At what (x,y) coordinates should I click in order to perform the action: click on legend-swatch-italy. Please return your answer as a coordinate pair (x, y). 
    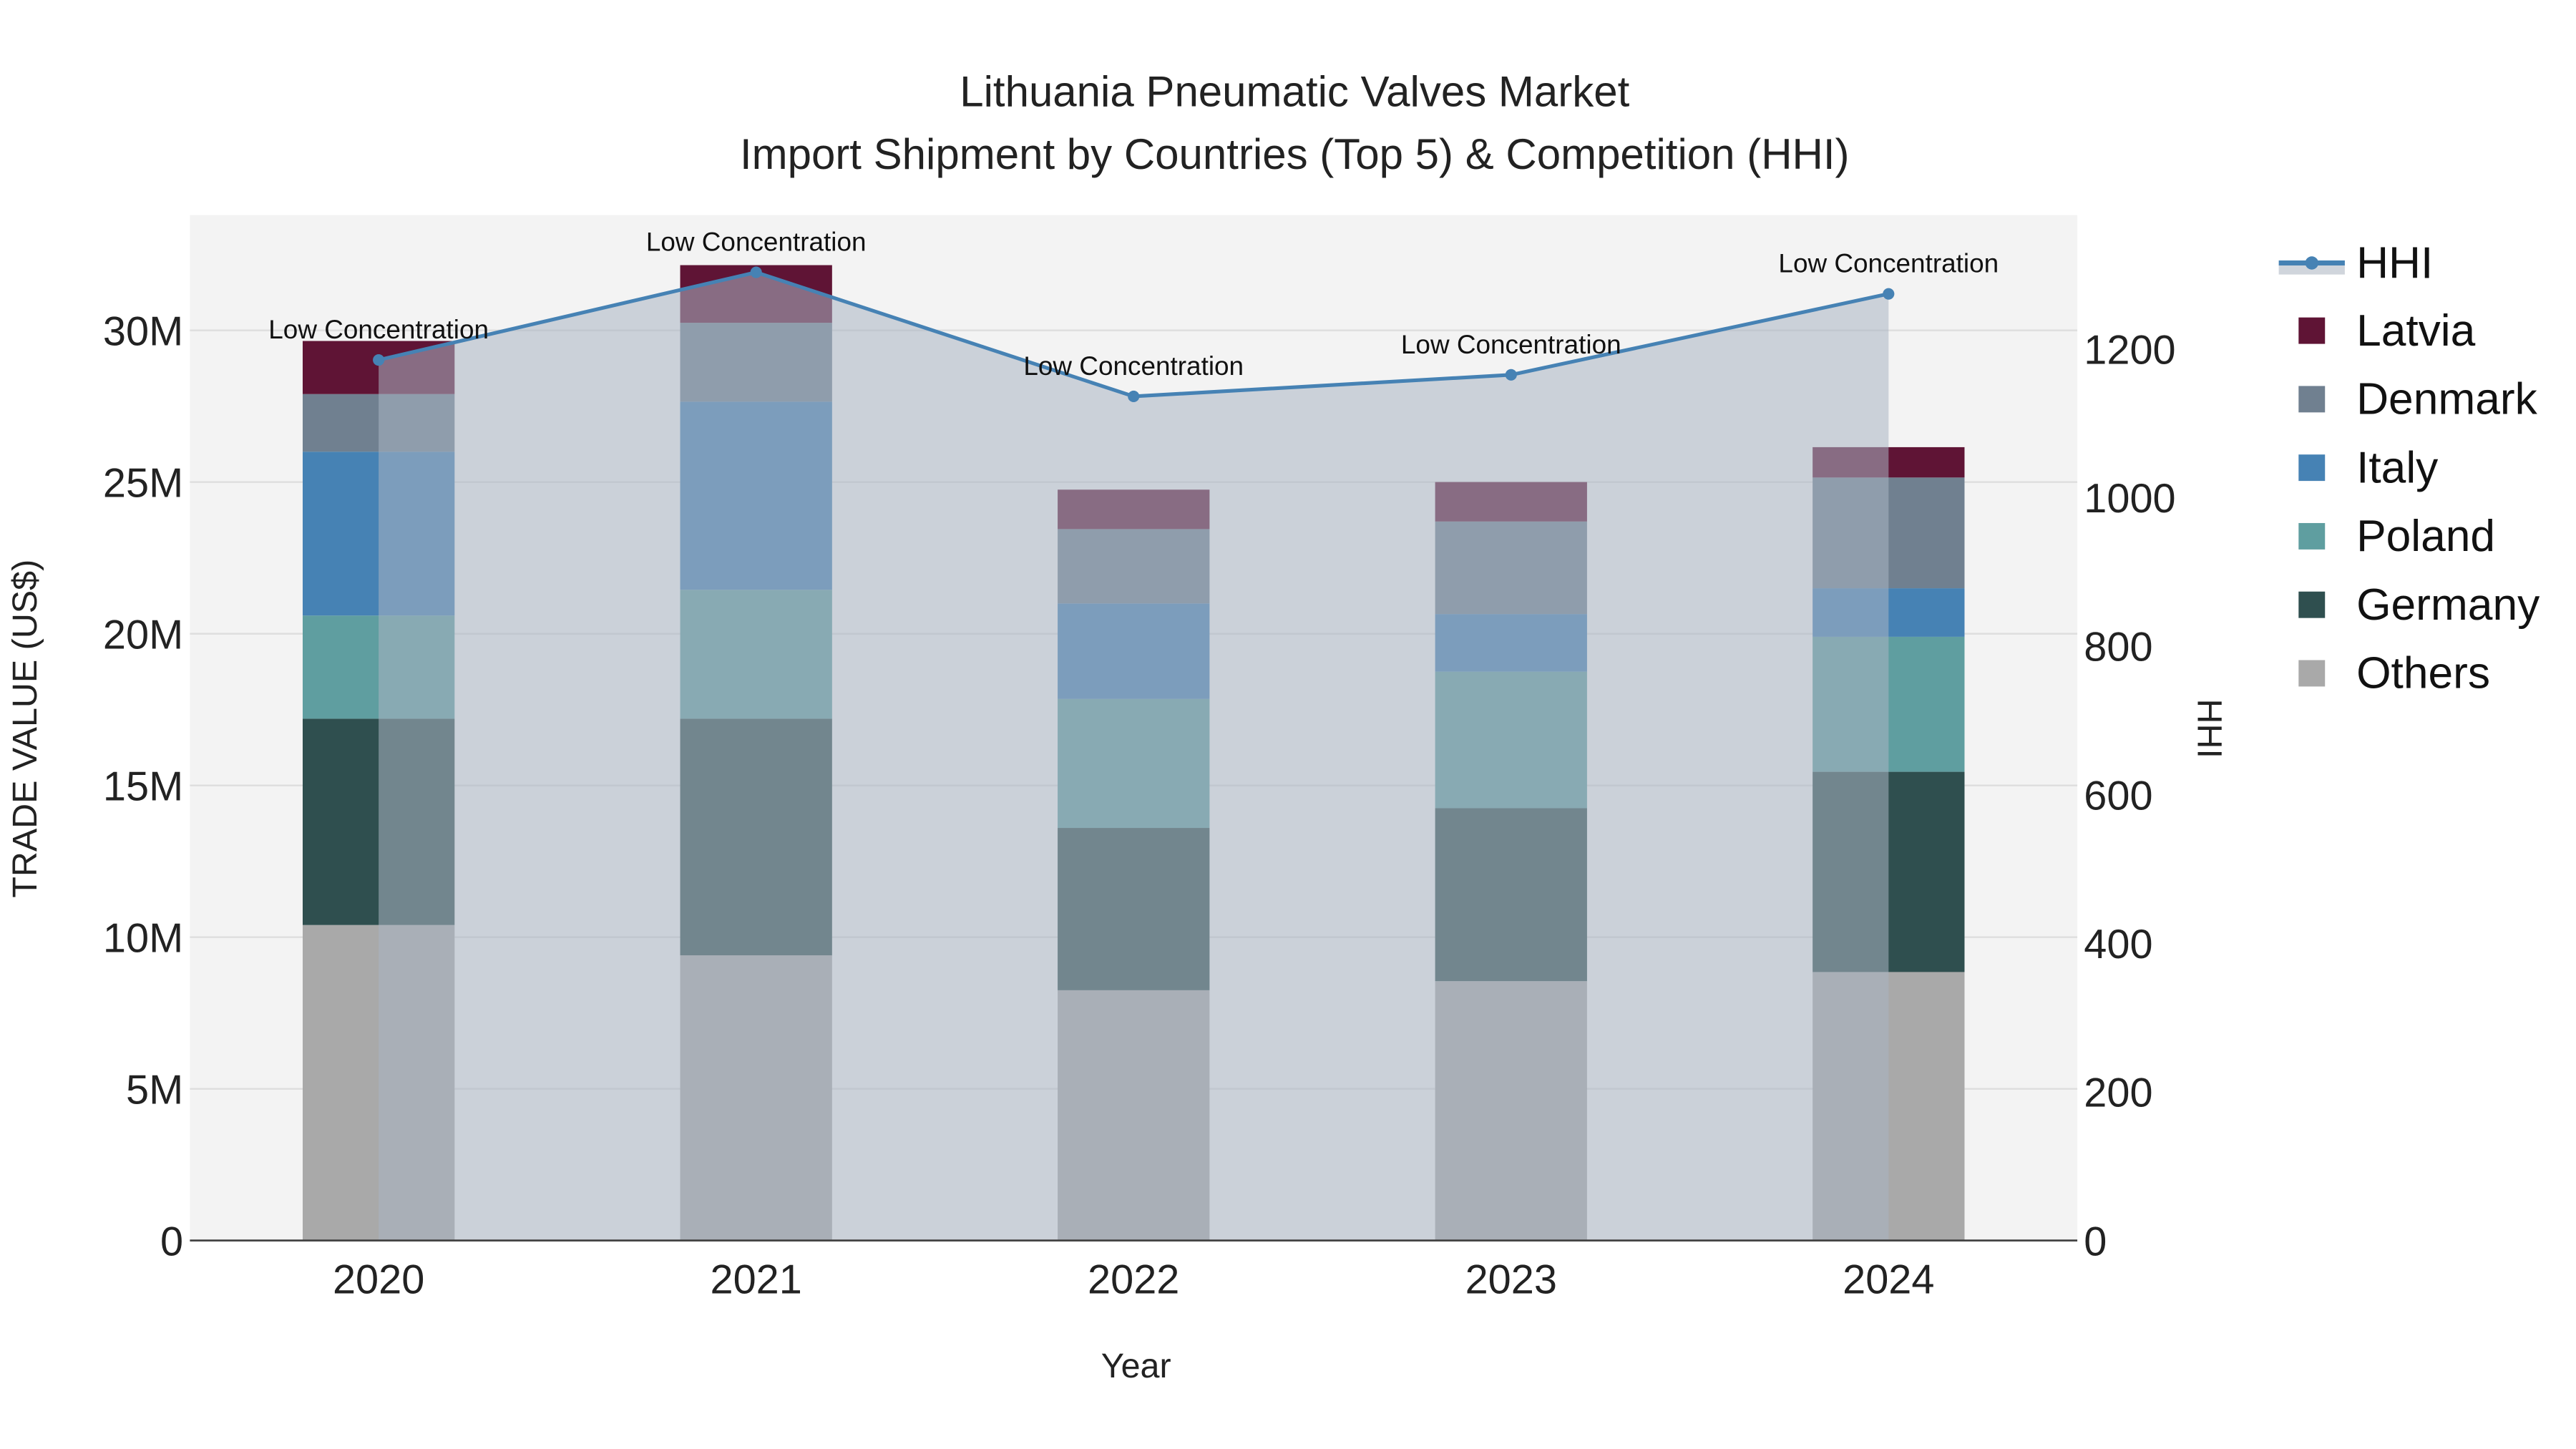
    Looking at the image, I should click on (2312, 468).